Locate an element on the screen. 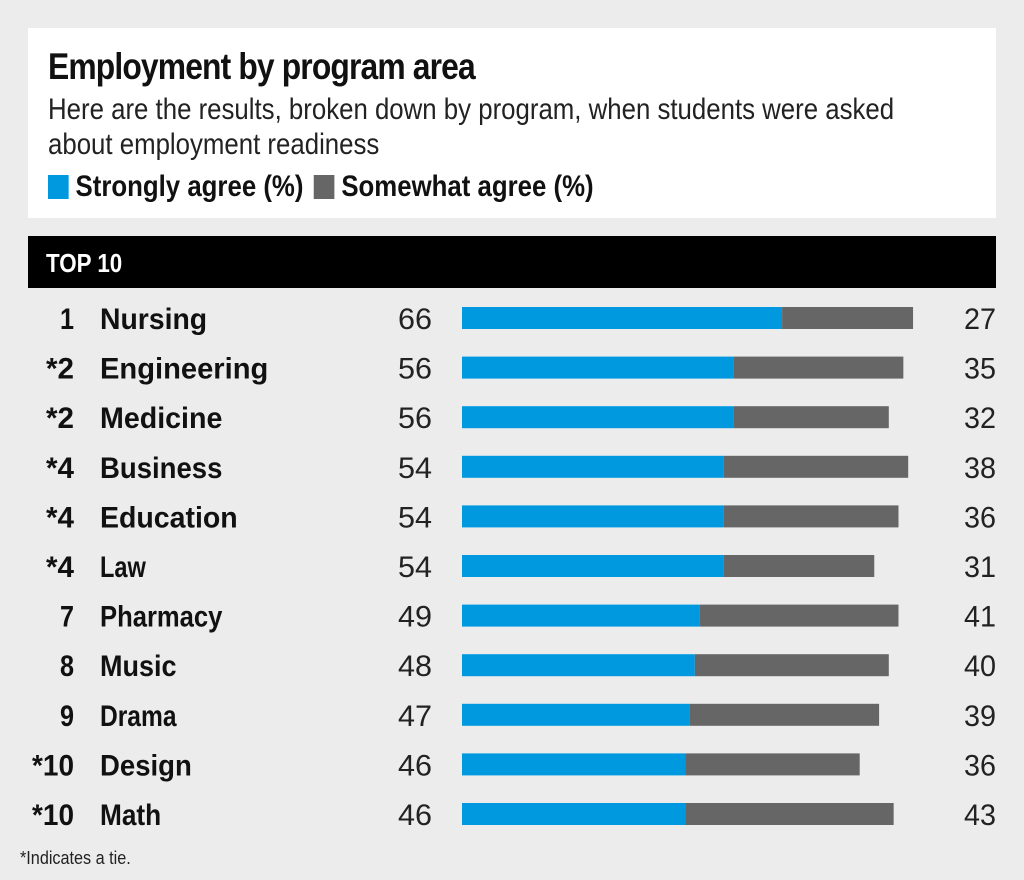 The image size is (1024, 880). category-label: Design is located at coordinates (146, 765).